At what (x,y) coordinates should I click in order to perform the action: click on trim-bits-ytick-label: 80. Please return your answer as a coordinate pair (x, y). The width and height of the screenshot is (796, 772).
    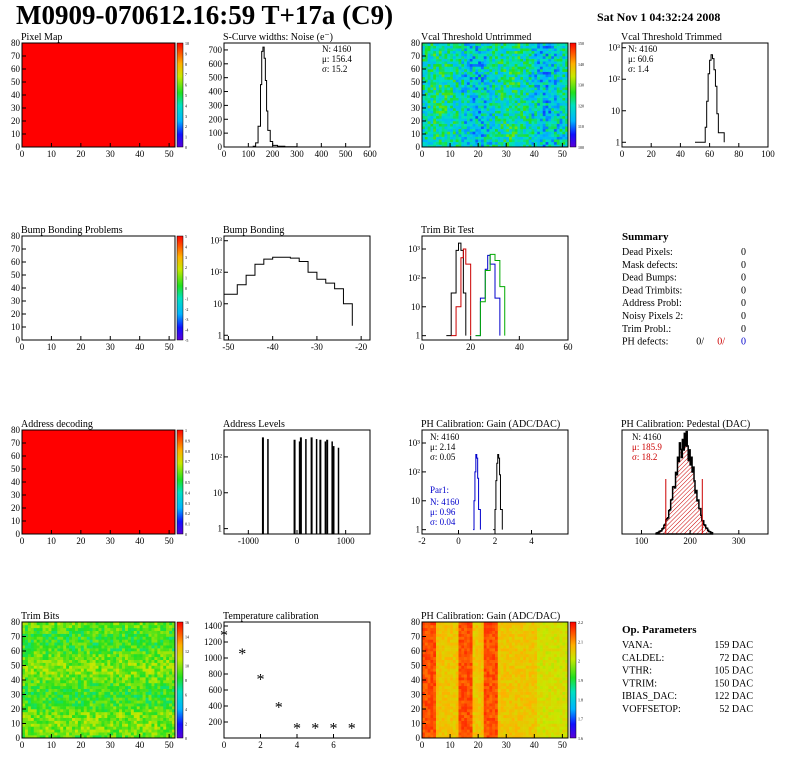
    Looking at the image, I should click on (16, 622).